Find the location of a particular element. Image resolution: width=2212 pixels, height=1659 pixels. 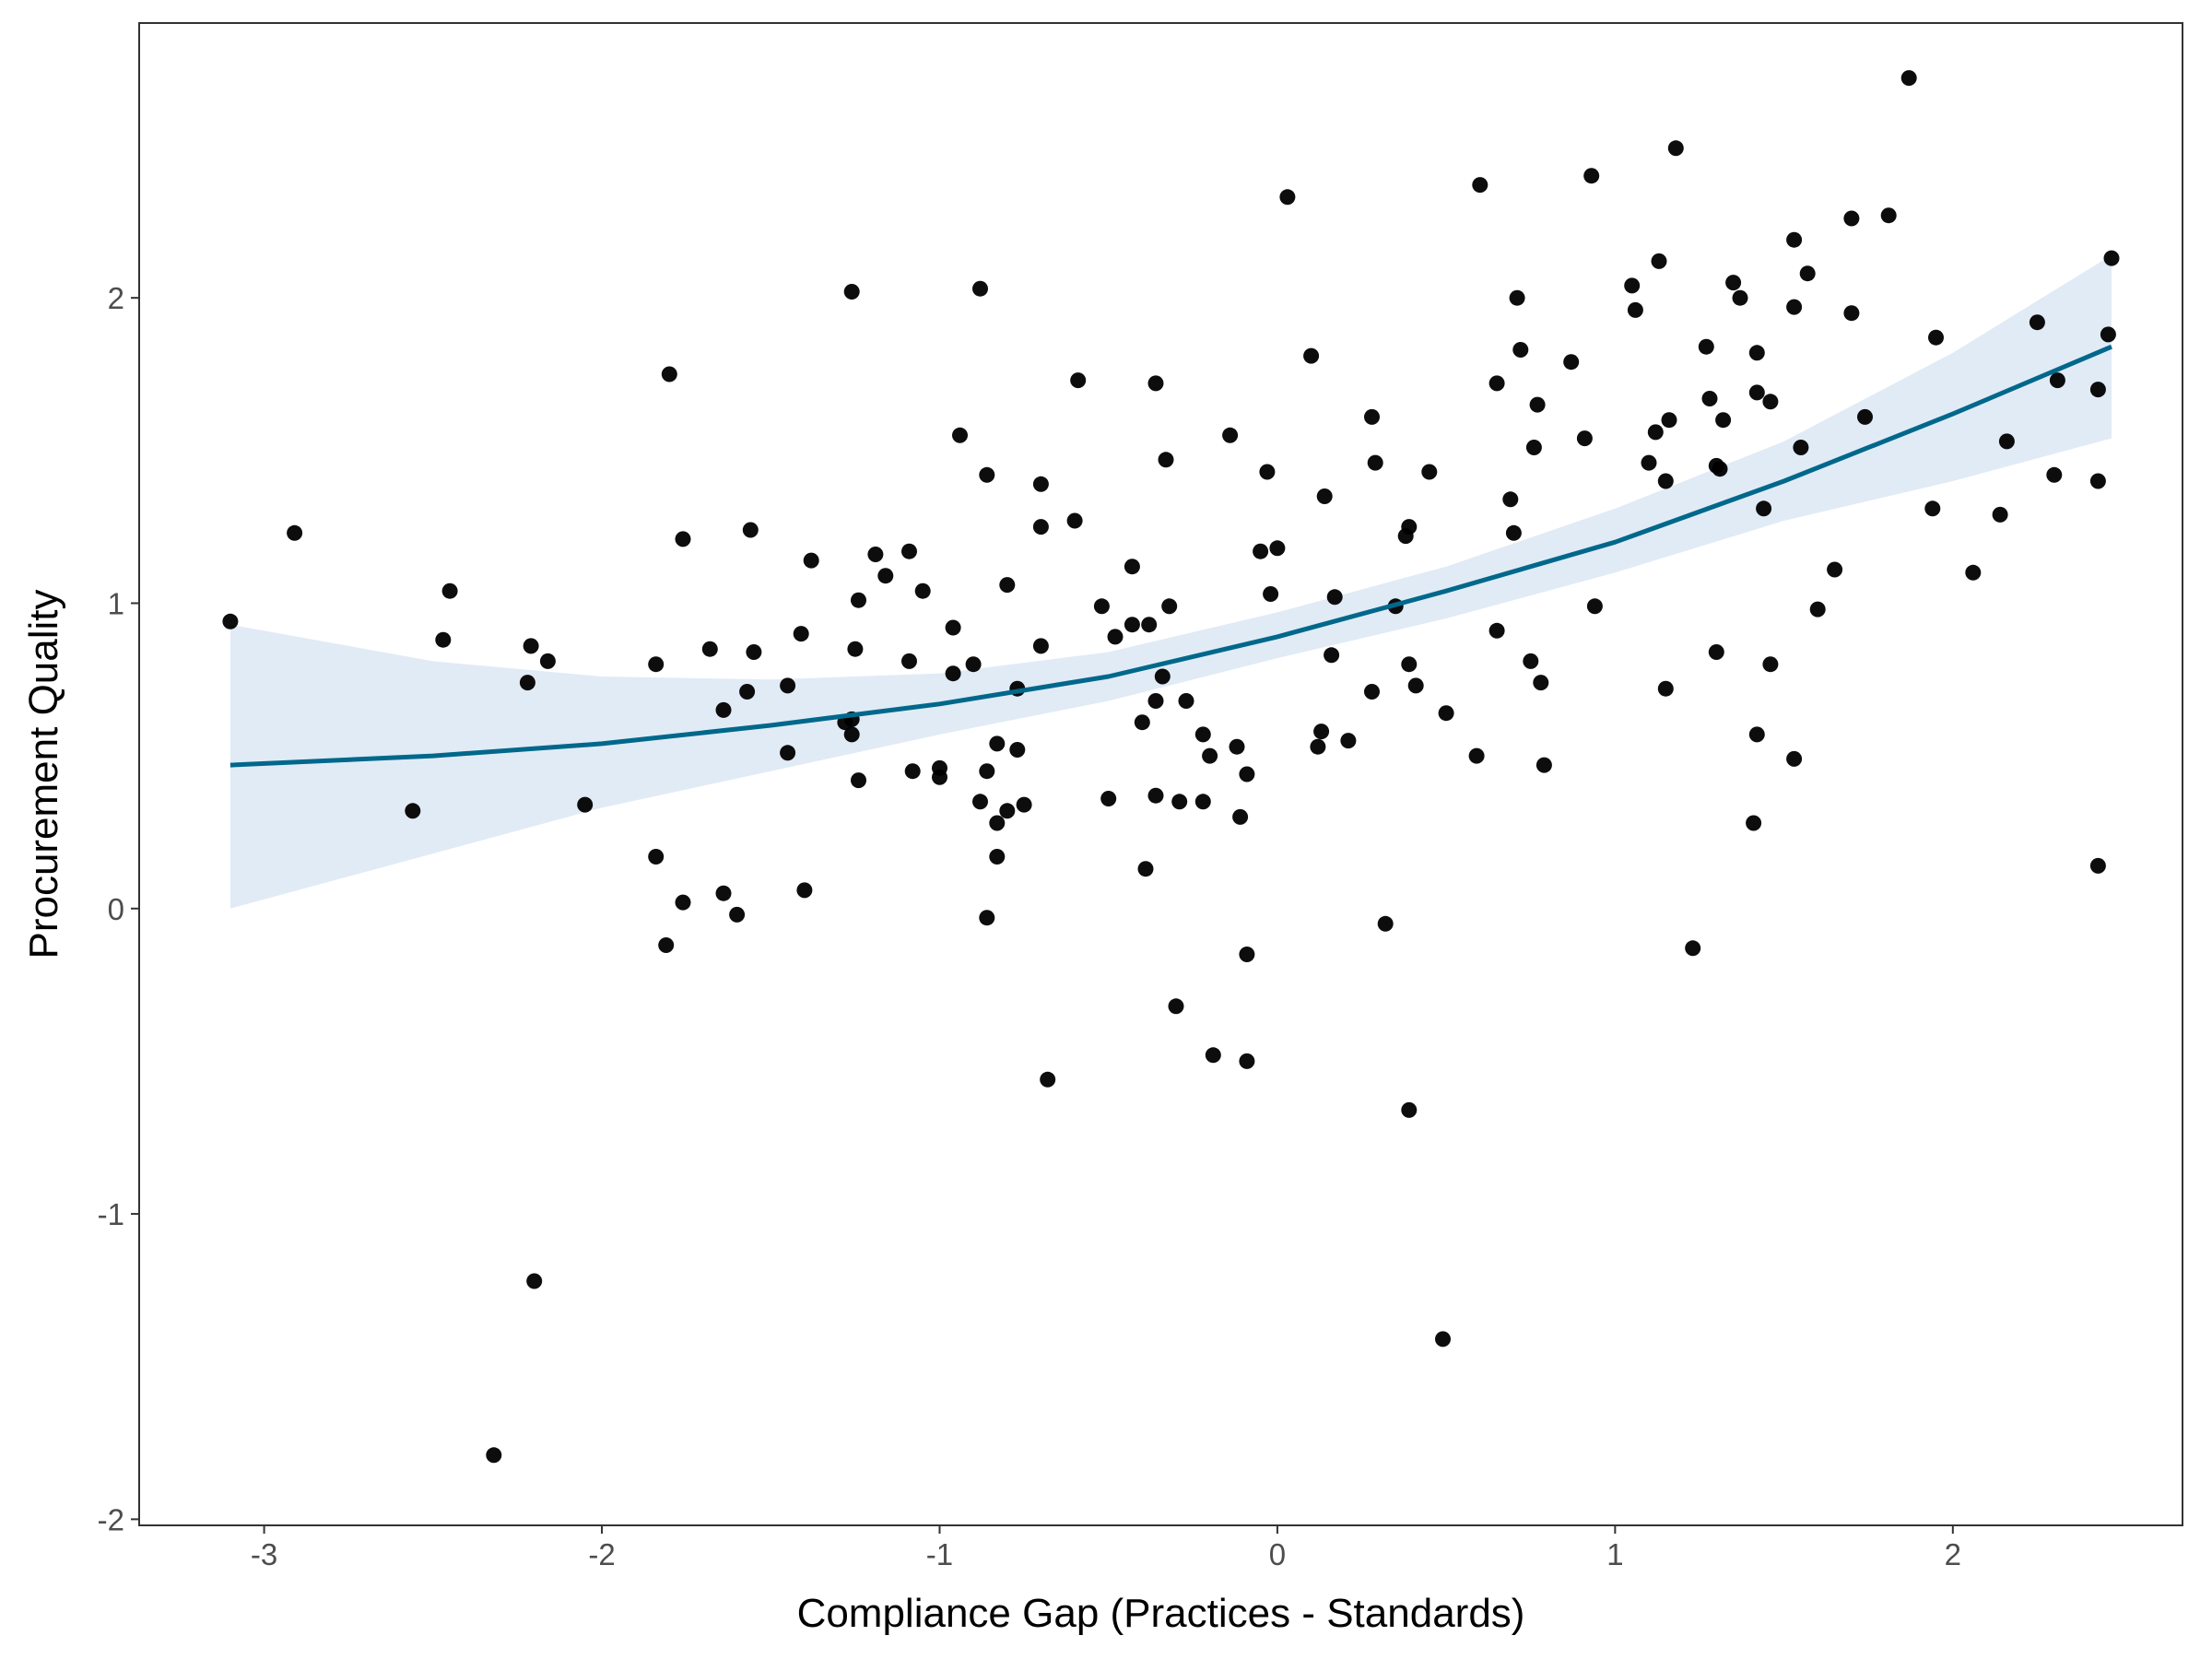

x-tick-label: 2 is located at coordinates (1953, 1554).